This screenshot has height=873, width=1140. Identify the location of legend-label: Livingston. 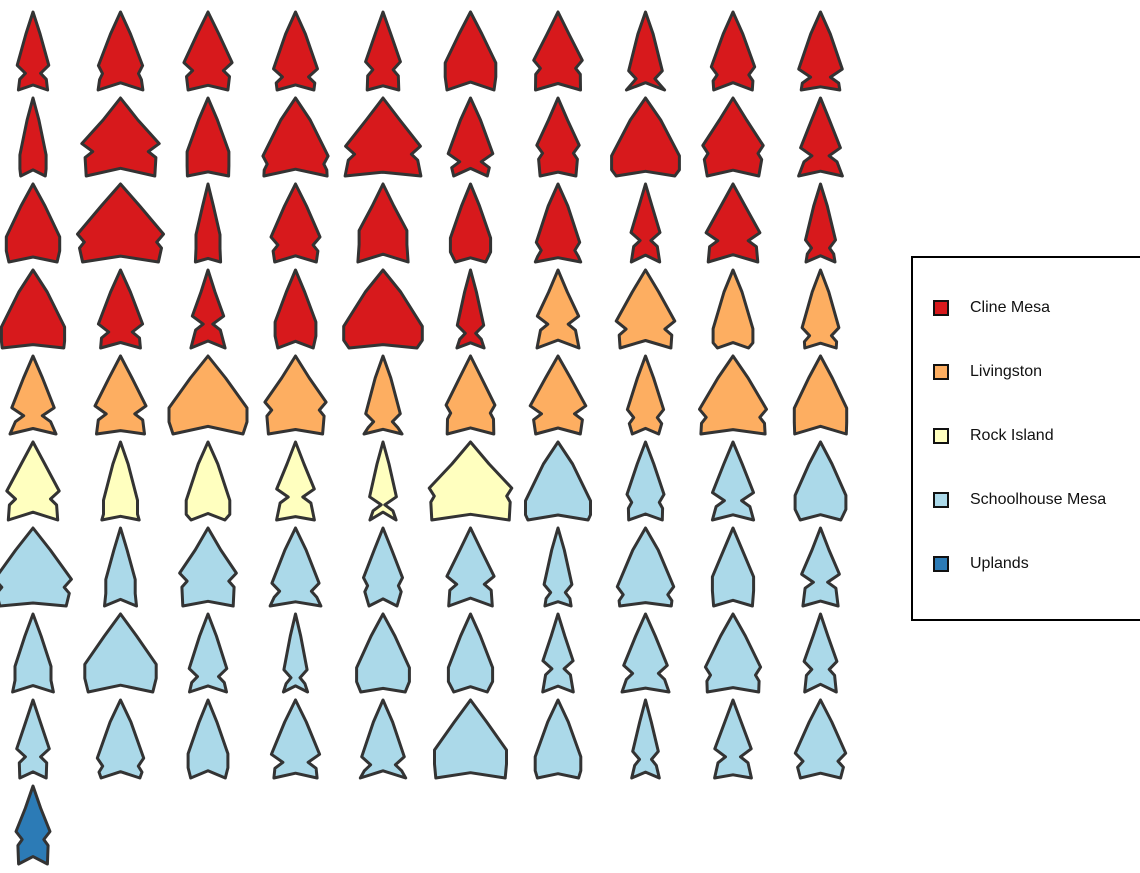
(1006, 371).